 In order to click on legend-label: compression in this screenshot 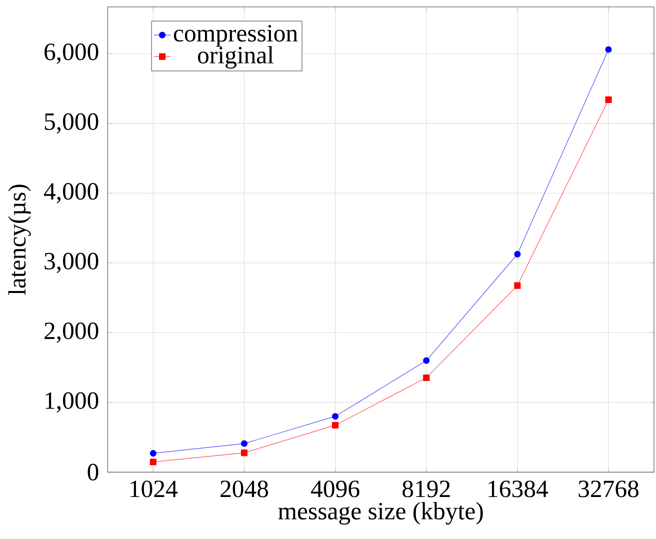, I will do `click(236, 35)`.